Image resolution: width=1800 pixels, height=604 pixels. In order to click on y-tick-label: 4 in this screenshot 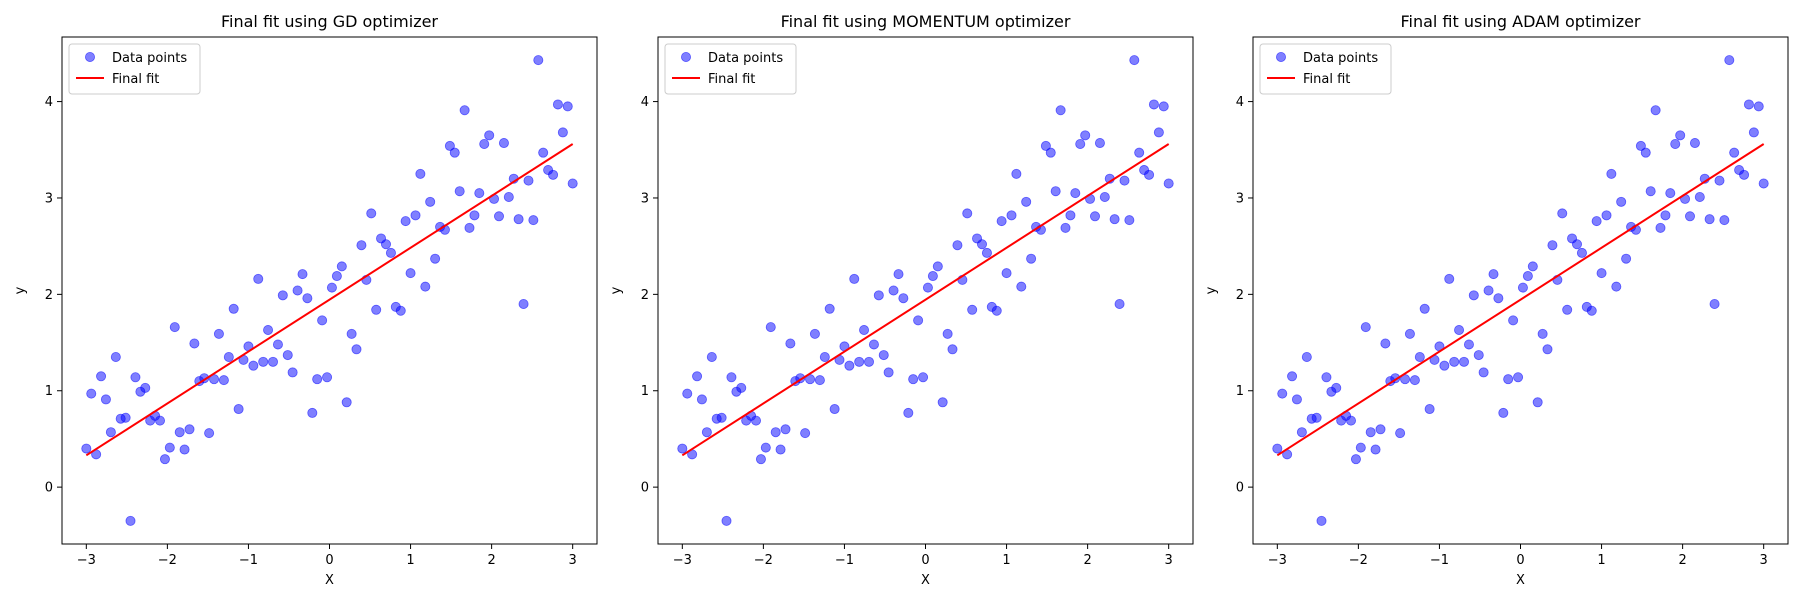, I will do `click(49, 102)`.